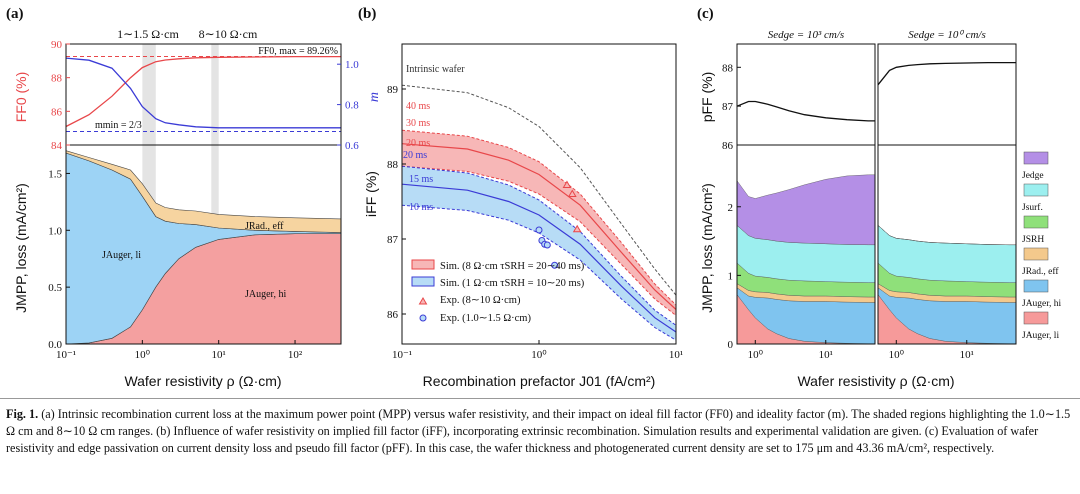 The image size is (1080, 494). I want to click on line-intrinsic, so click(539, 190).